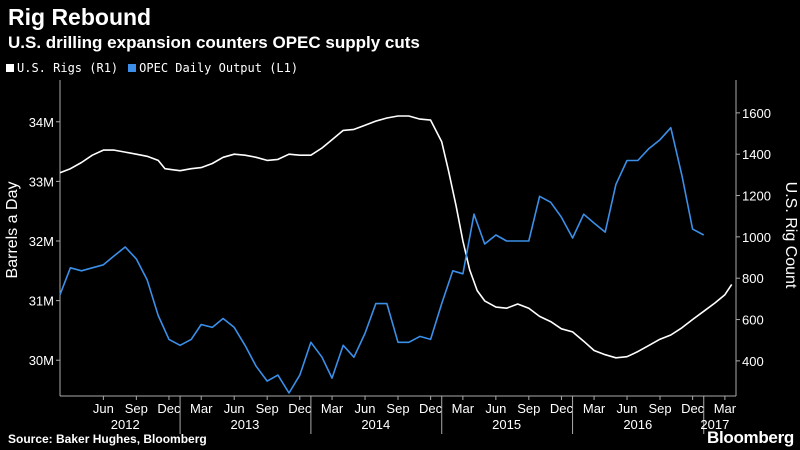  What do you see at coordinates (41, 301) in the screenshot?
I see `y-left-tick-label: 31M` at bounding box center [41, 301].